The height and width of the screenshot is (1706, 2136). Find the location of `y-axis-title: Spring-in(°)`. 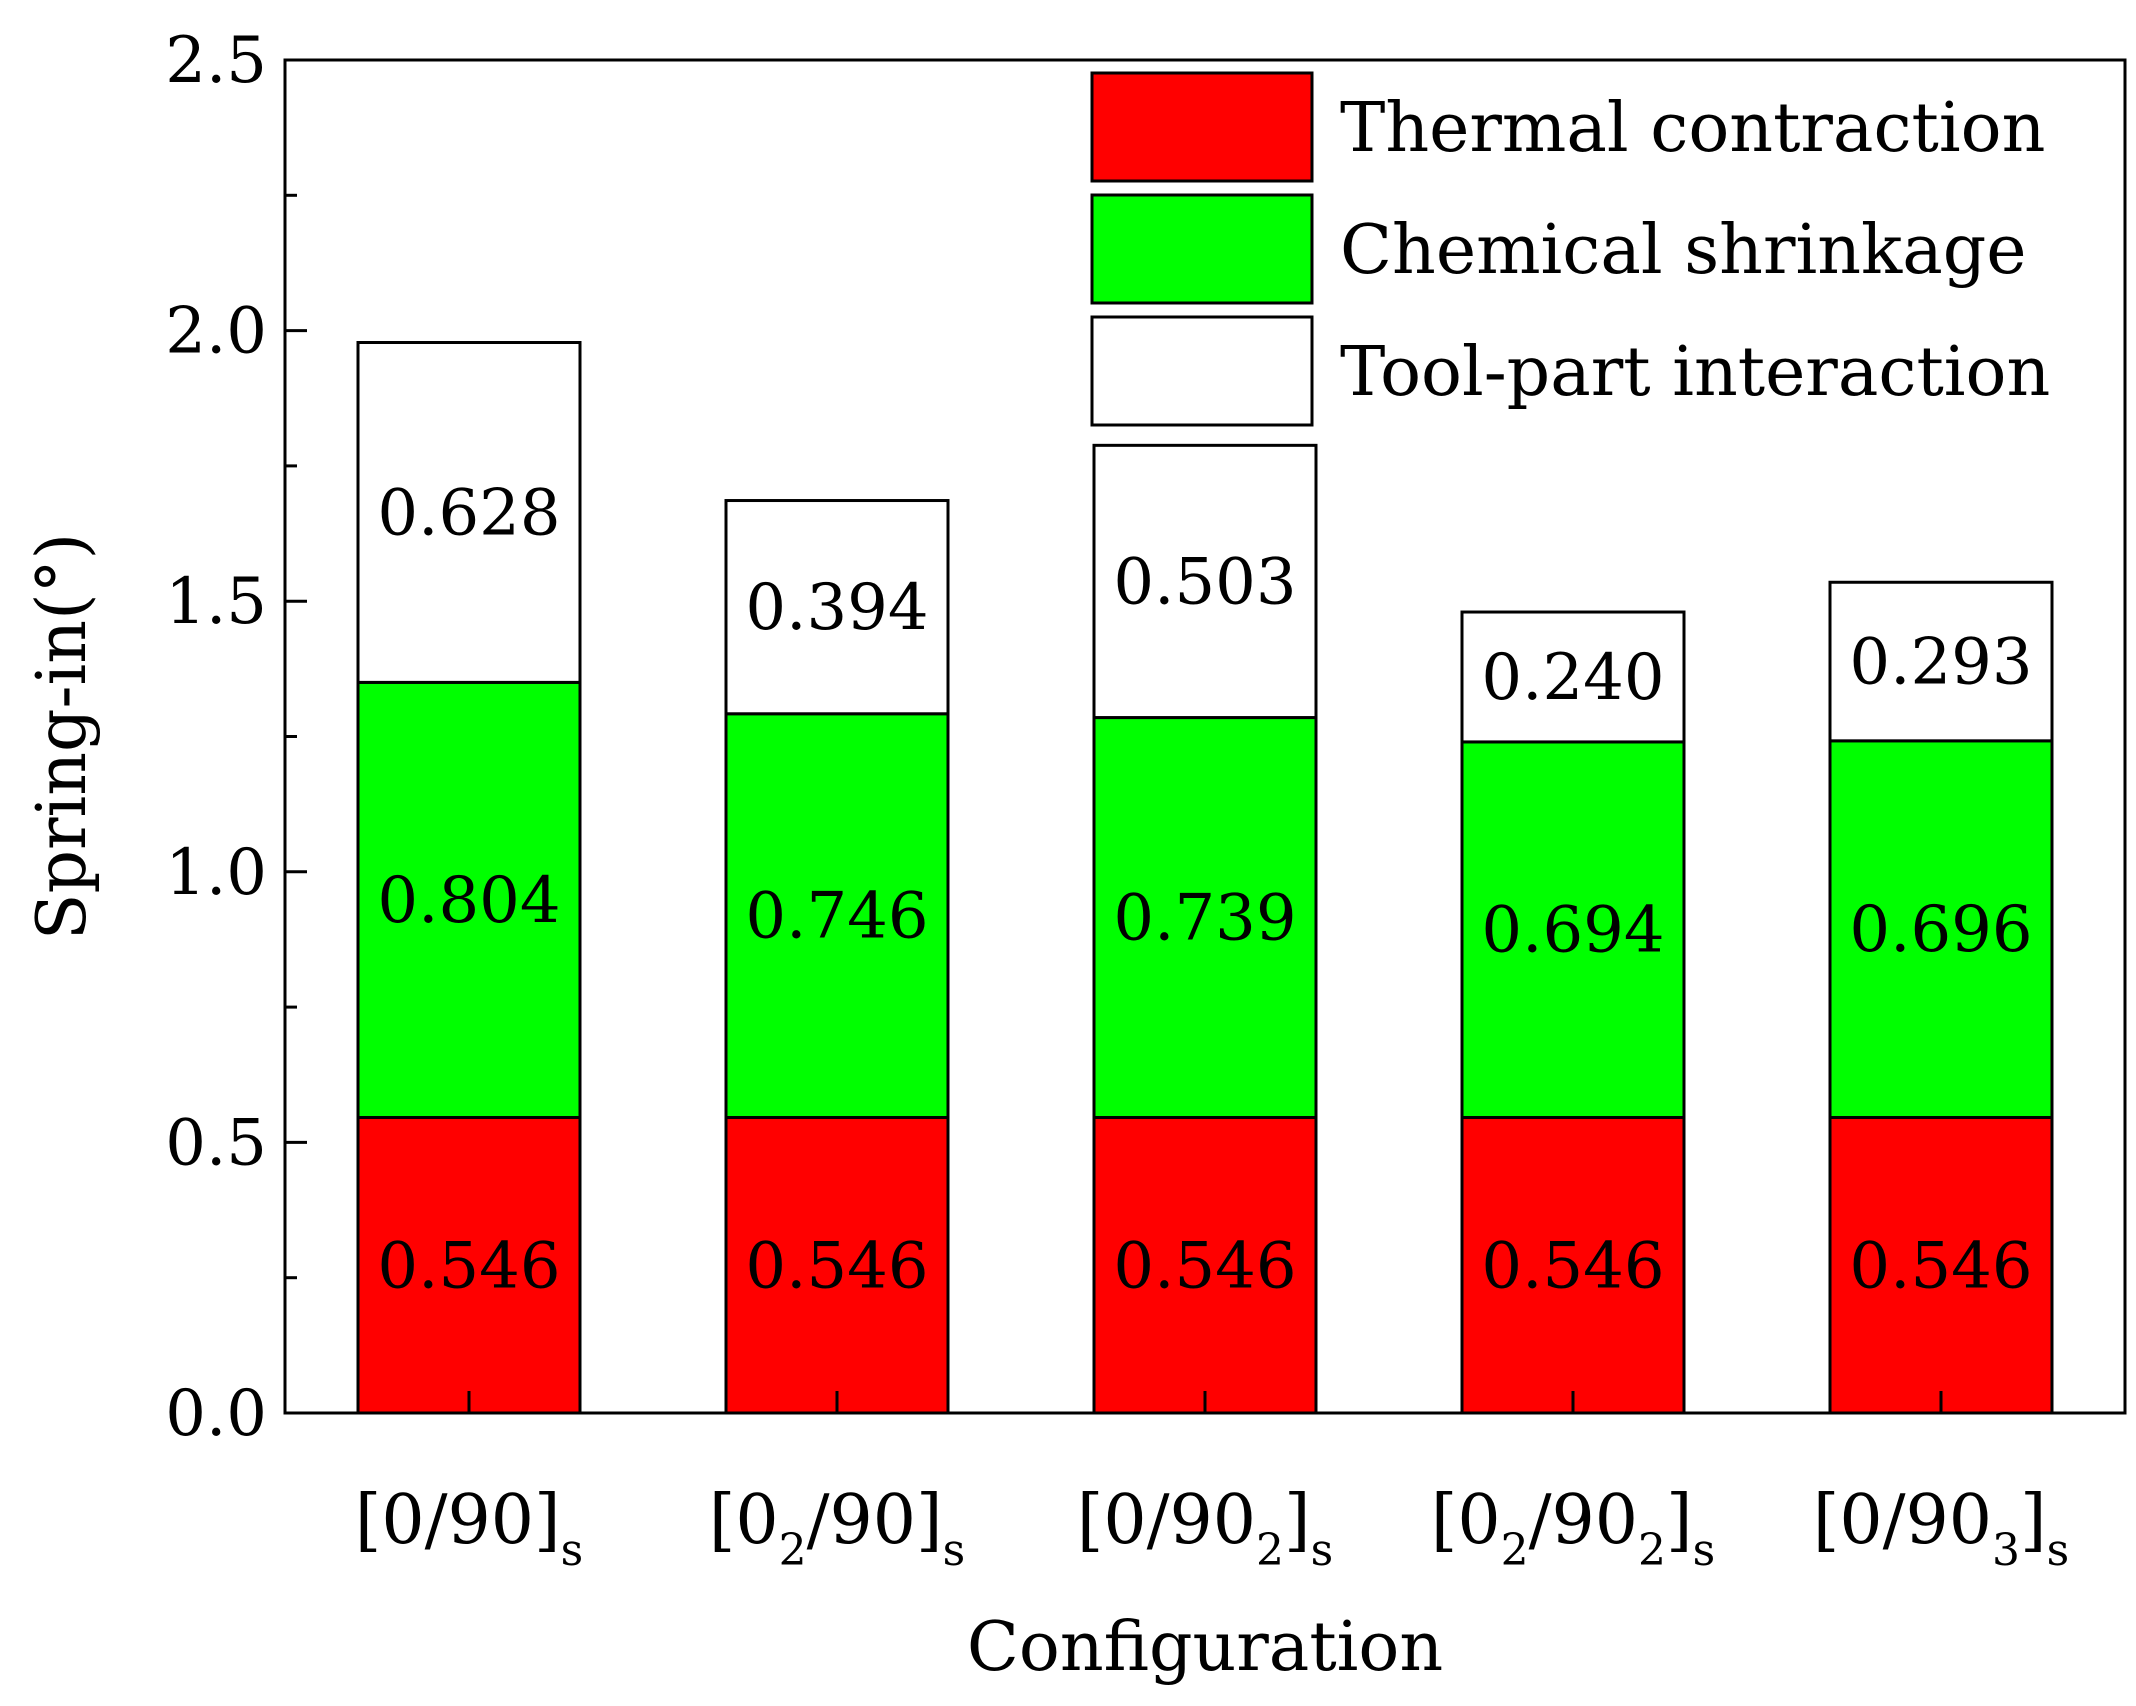

y-axis-title: Spring-in(°) is located at coordinates (62, 736).